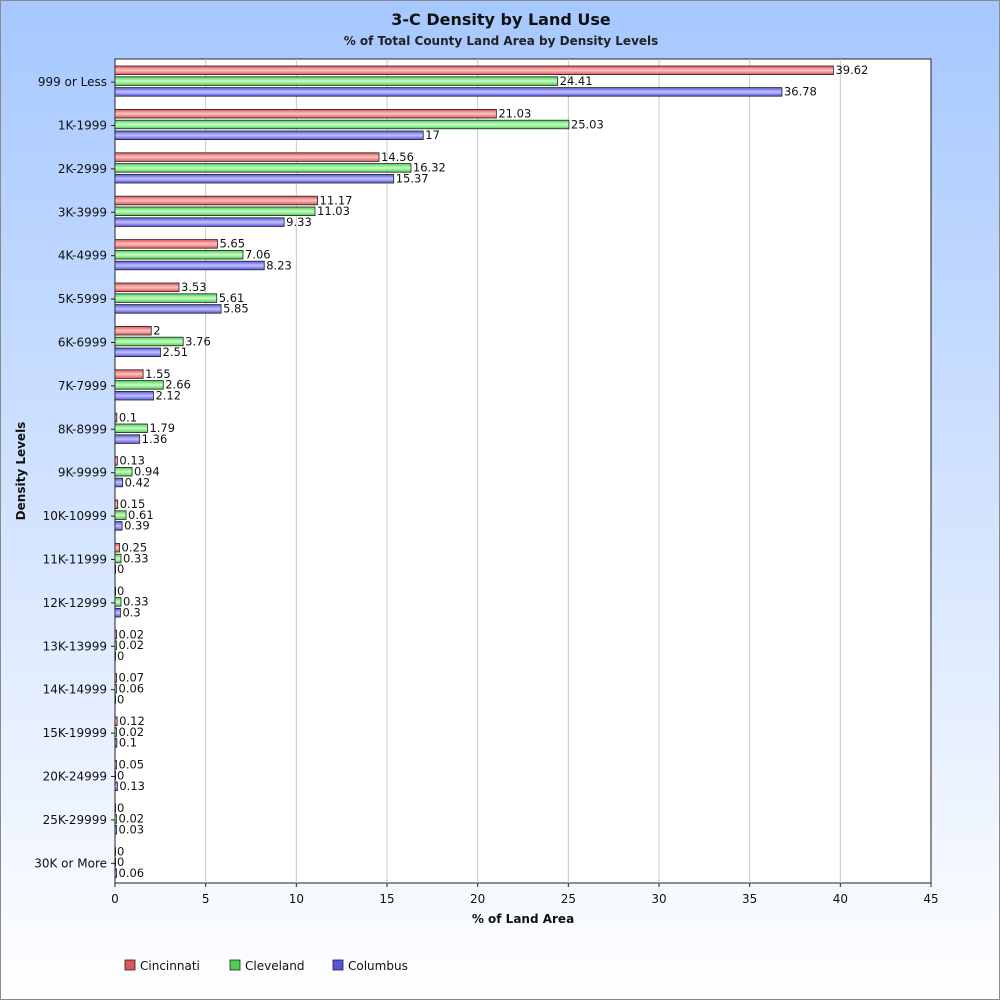 This screenshot has width=1000, height=1001. What do you see at coordinates (82, 473) in the screenshot?
I see `category-label: 9K-9999` at bounding box center [82, 473].